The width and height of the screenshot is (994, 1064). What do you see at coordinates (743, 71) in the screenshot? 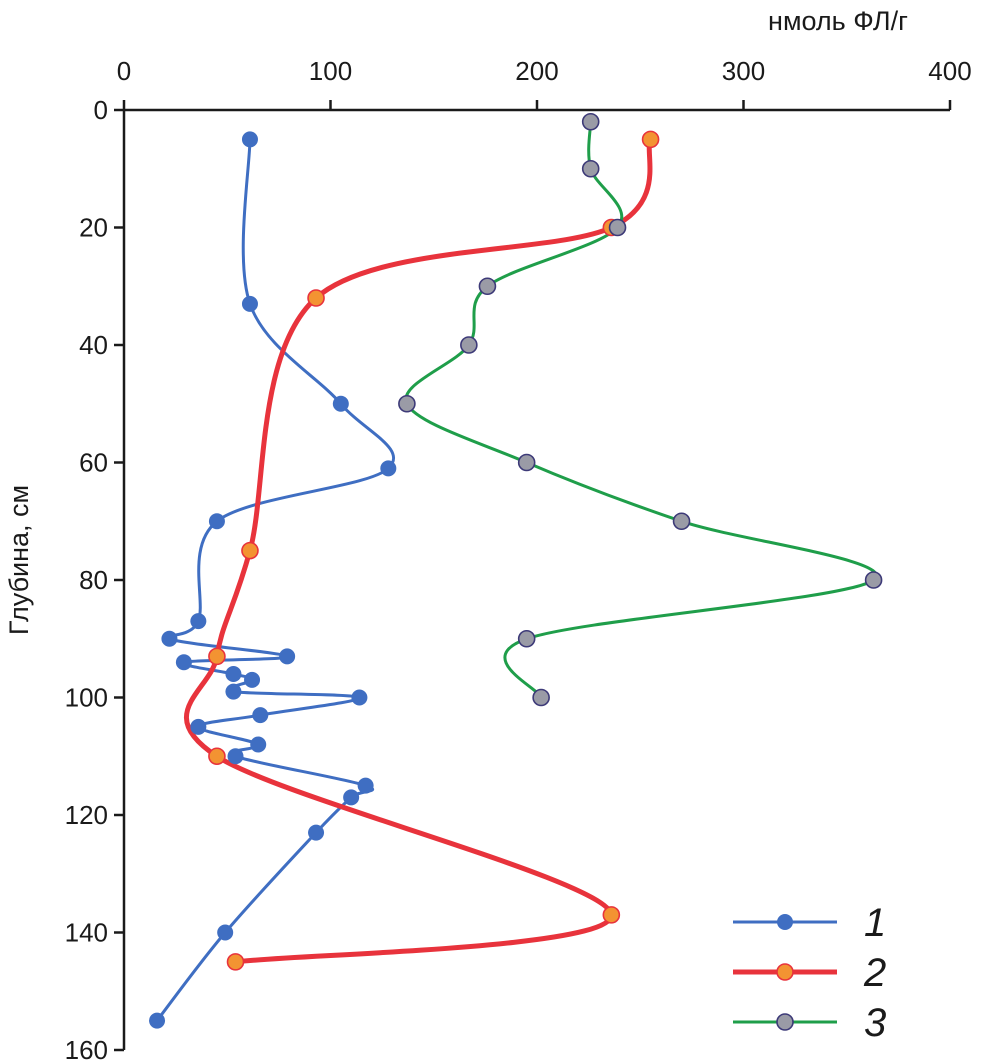
I see `x-tick-label: 300` at bounding box center [743, 71].